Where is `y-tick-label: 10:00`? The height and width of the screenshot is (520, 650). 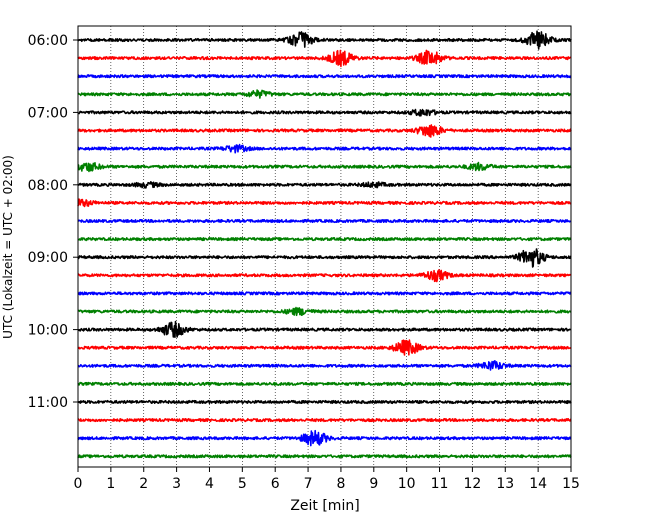
y-tick-label: 10:00 is located at coordinates (48, 331).